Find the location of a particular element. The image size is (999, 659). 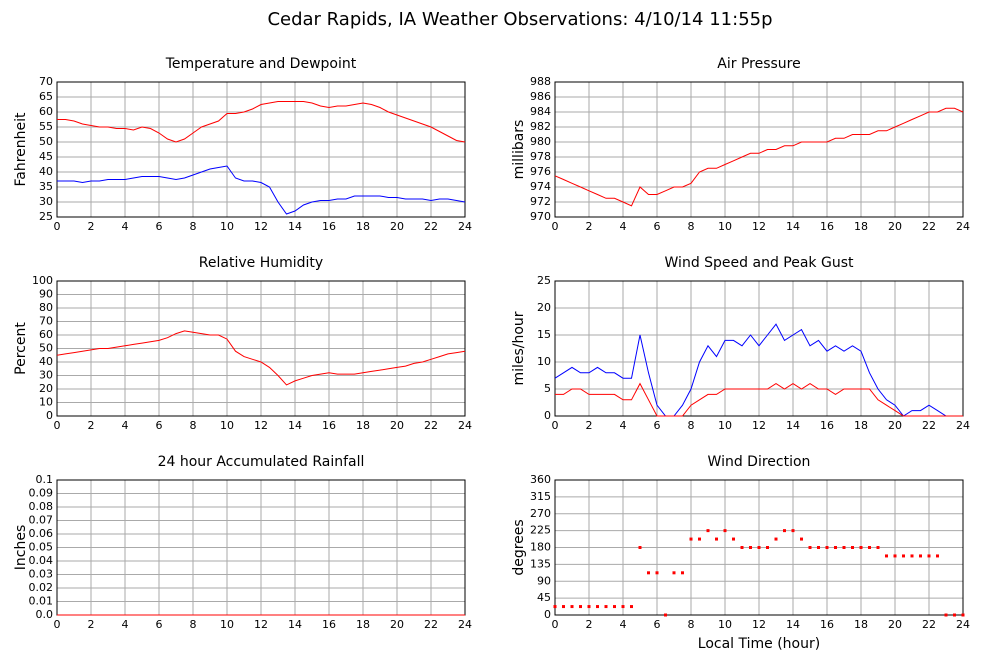

y-tick-label: 0.1 is located at coordinates (45, 479).